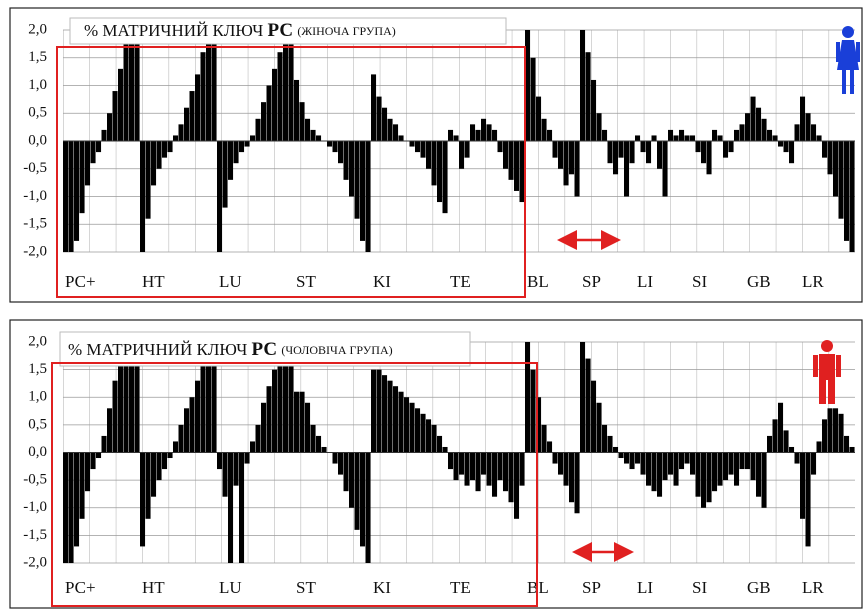 The image size is (864, 610). Describe the element at coordinates (35, 224) in the screenshot. I see `y-tick-label: -1,5` at that location.